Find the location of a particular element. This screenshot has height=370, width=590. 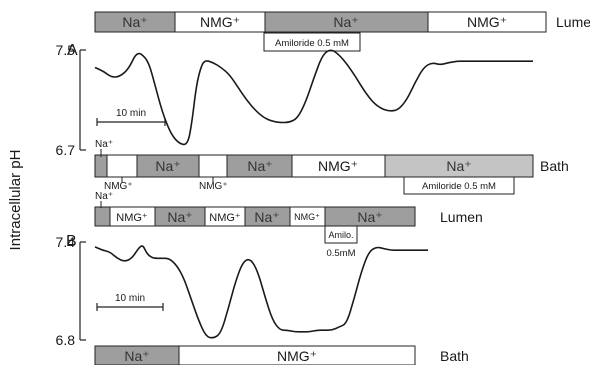

lumen-b-seg-2-label: NMG⁺ is located at coordinates (132, 218).